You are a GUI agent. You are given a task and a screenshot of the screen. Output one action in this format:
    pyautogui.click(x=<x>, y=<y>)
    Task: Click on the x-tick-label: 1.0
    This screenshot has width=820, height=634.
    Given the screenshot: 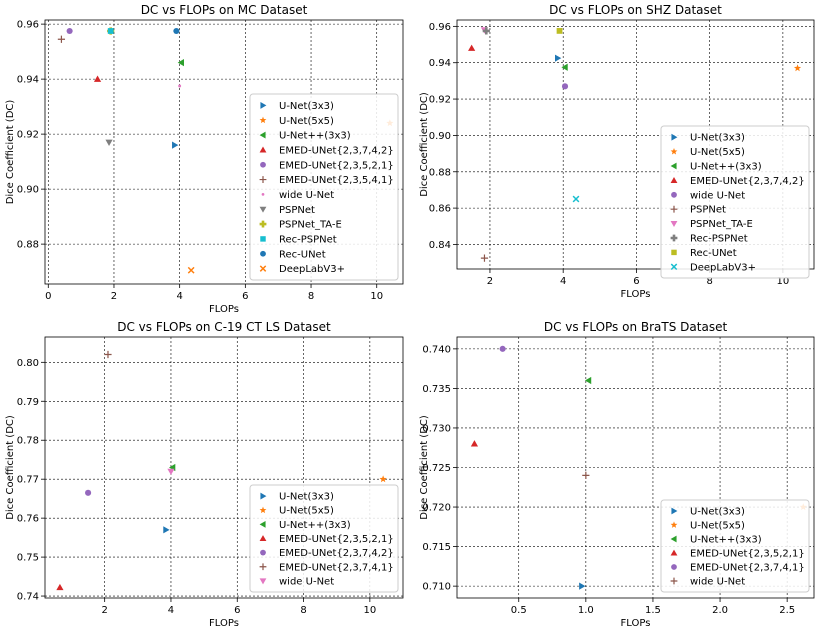 What is the action you would take?
    pyautogui.click(x=586, y=610)
    